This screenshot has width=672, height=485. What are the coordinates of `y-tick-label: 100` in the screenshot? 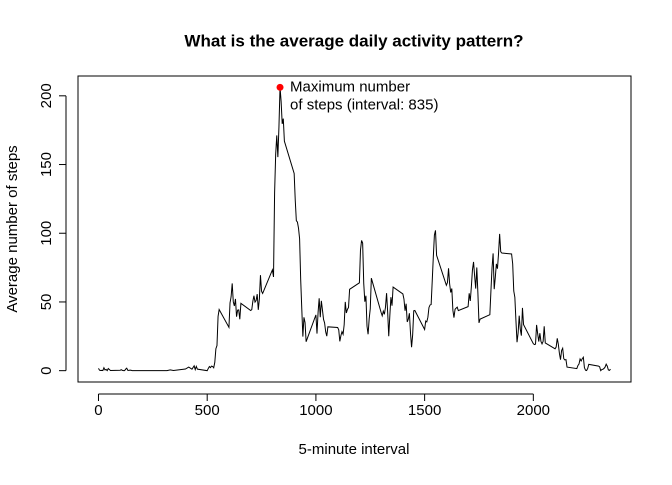 It's located at (46, 233).